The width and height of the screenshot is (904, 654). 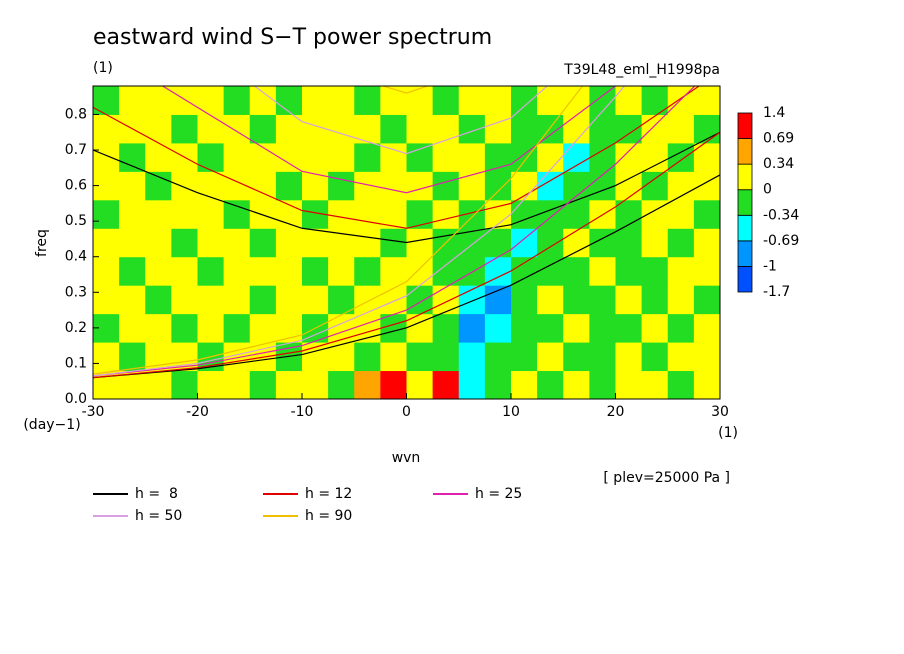 What do you see at coordinates (76, 292) in the screenshot?
I see `y-tick-label: 0.3` at bounding box center [76, 292].